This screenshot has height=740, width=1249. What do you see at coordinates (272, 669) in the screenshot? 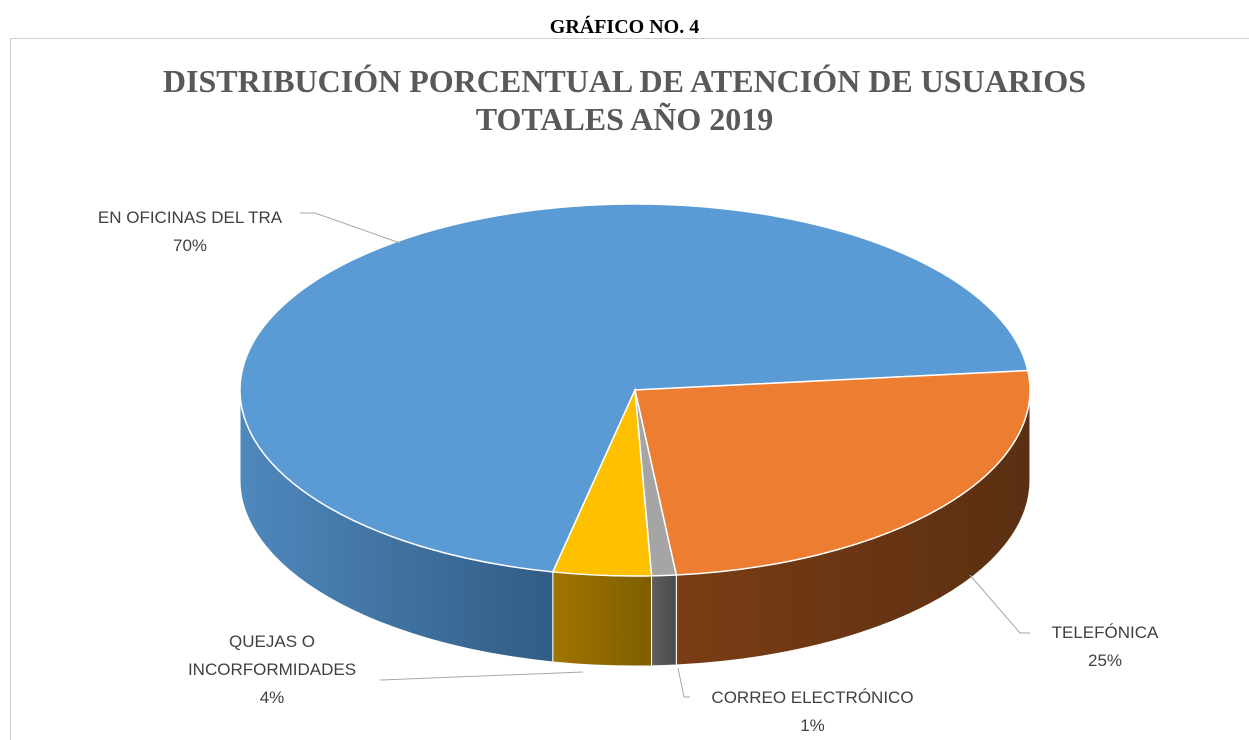
I see `data-label: QUEJAS O INCORFORMIDADES 4%` at bounding box center [272, 669].